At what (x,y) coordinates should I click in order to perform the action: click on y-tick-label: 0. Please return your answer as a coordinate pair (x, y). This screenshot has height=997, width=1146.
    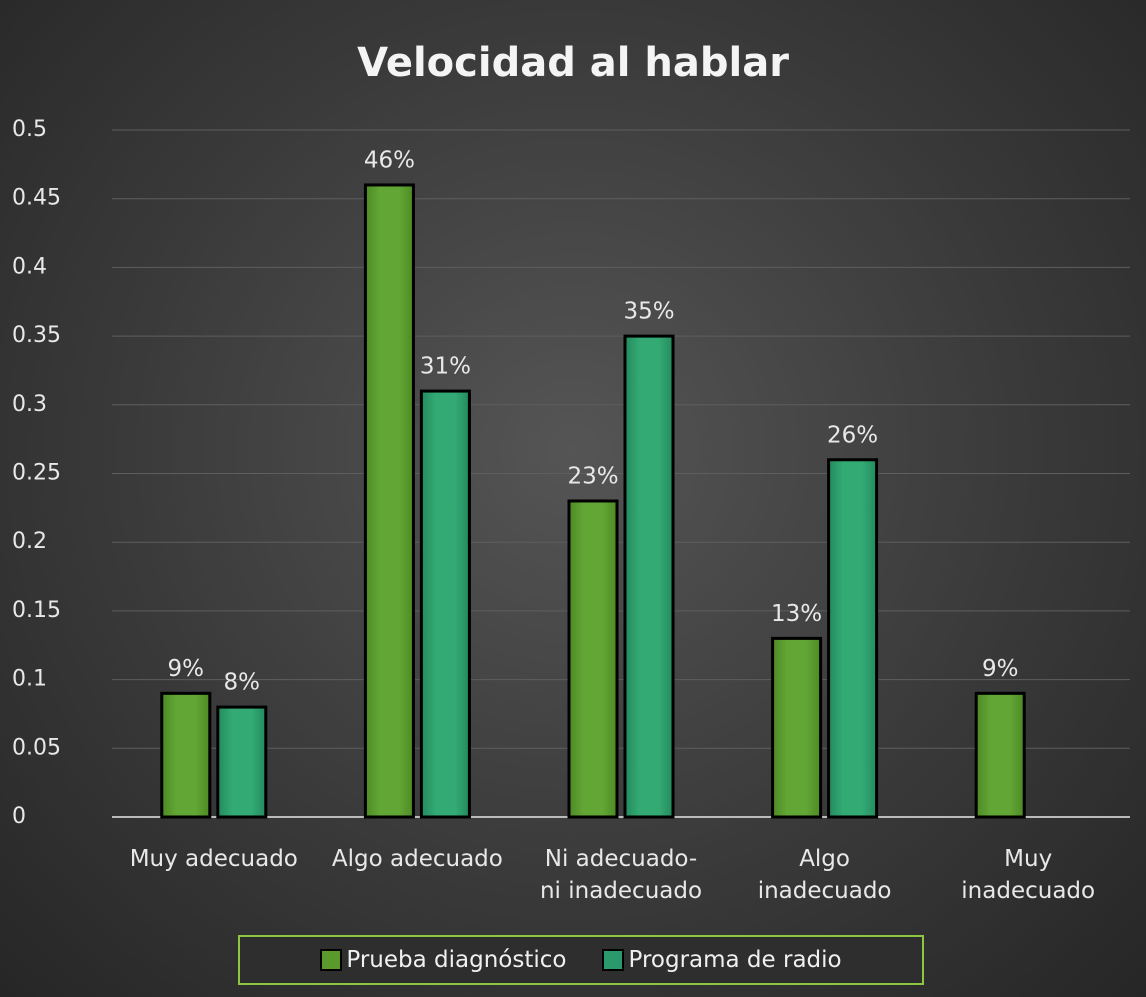
    Looking at the image, I should click on (19, 816).